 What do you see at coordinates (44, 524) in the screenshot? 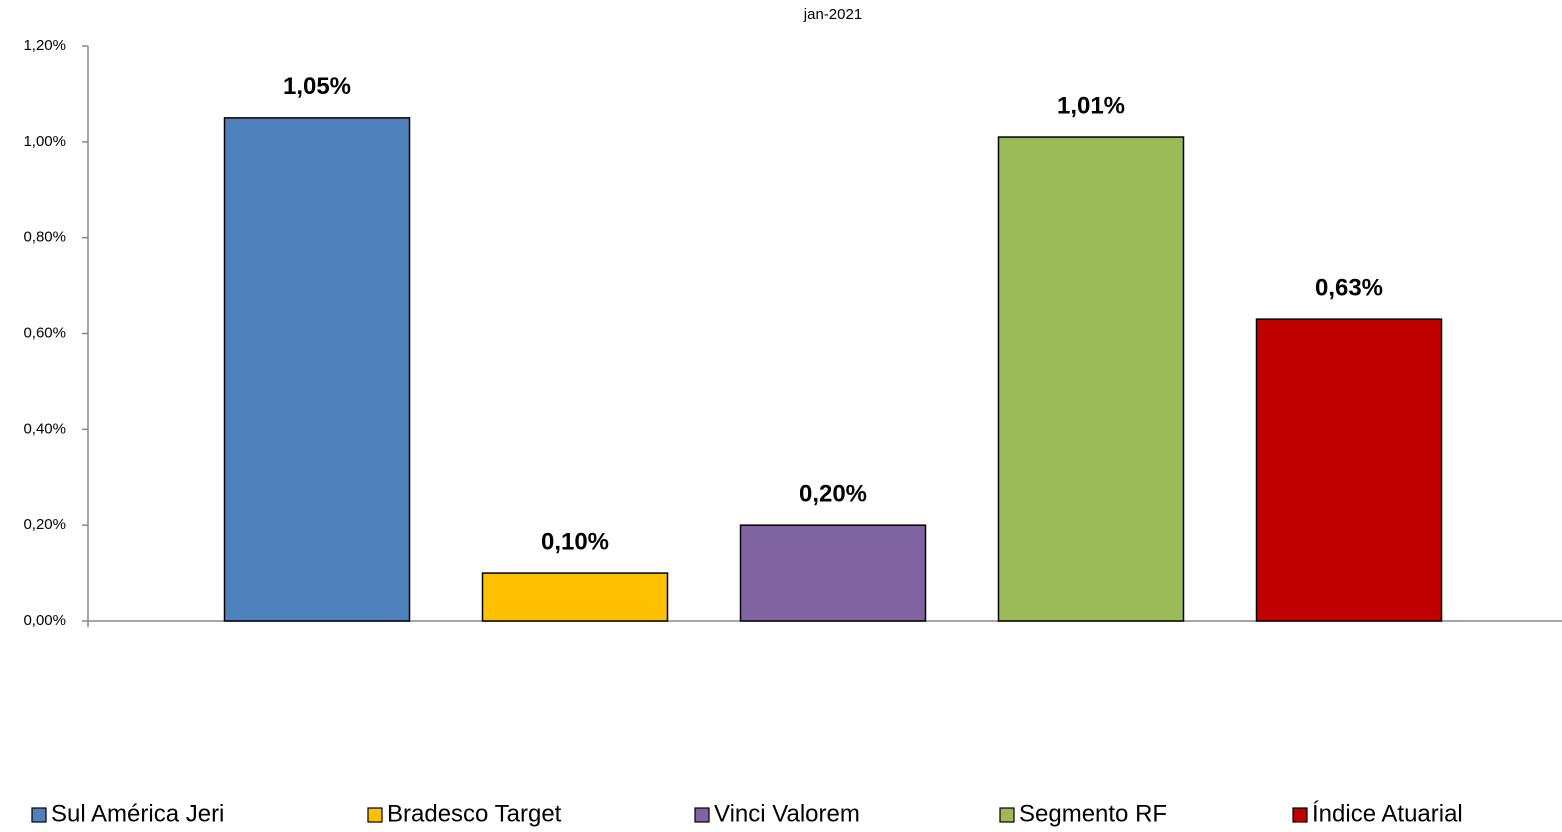
I see `y-tick-label: 0,20%` at bounding box center [44, 524].